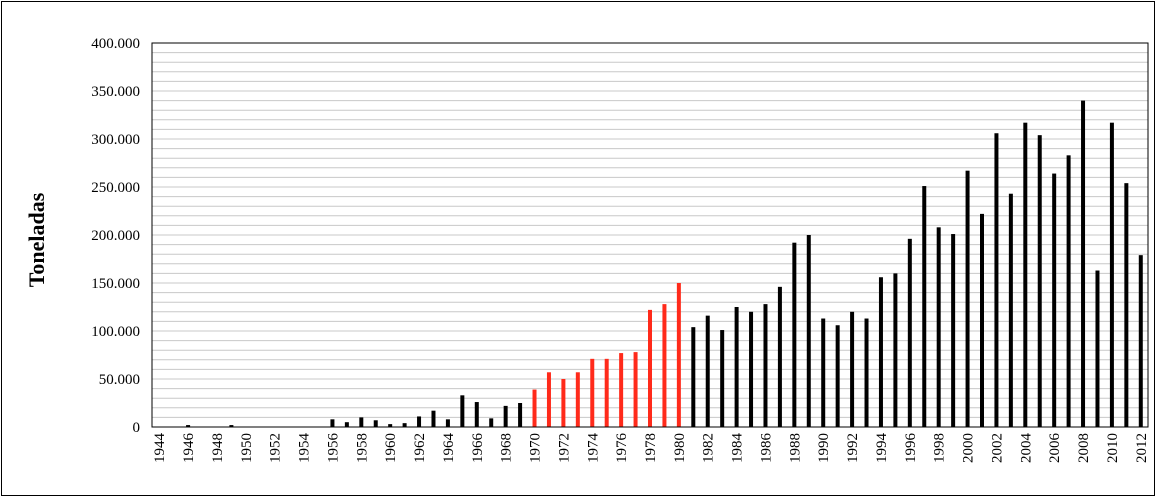 This screenshot has width=1158, height=499. I want to click on x-tick-label: 1976, so click(622, 448).